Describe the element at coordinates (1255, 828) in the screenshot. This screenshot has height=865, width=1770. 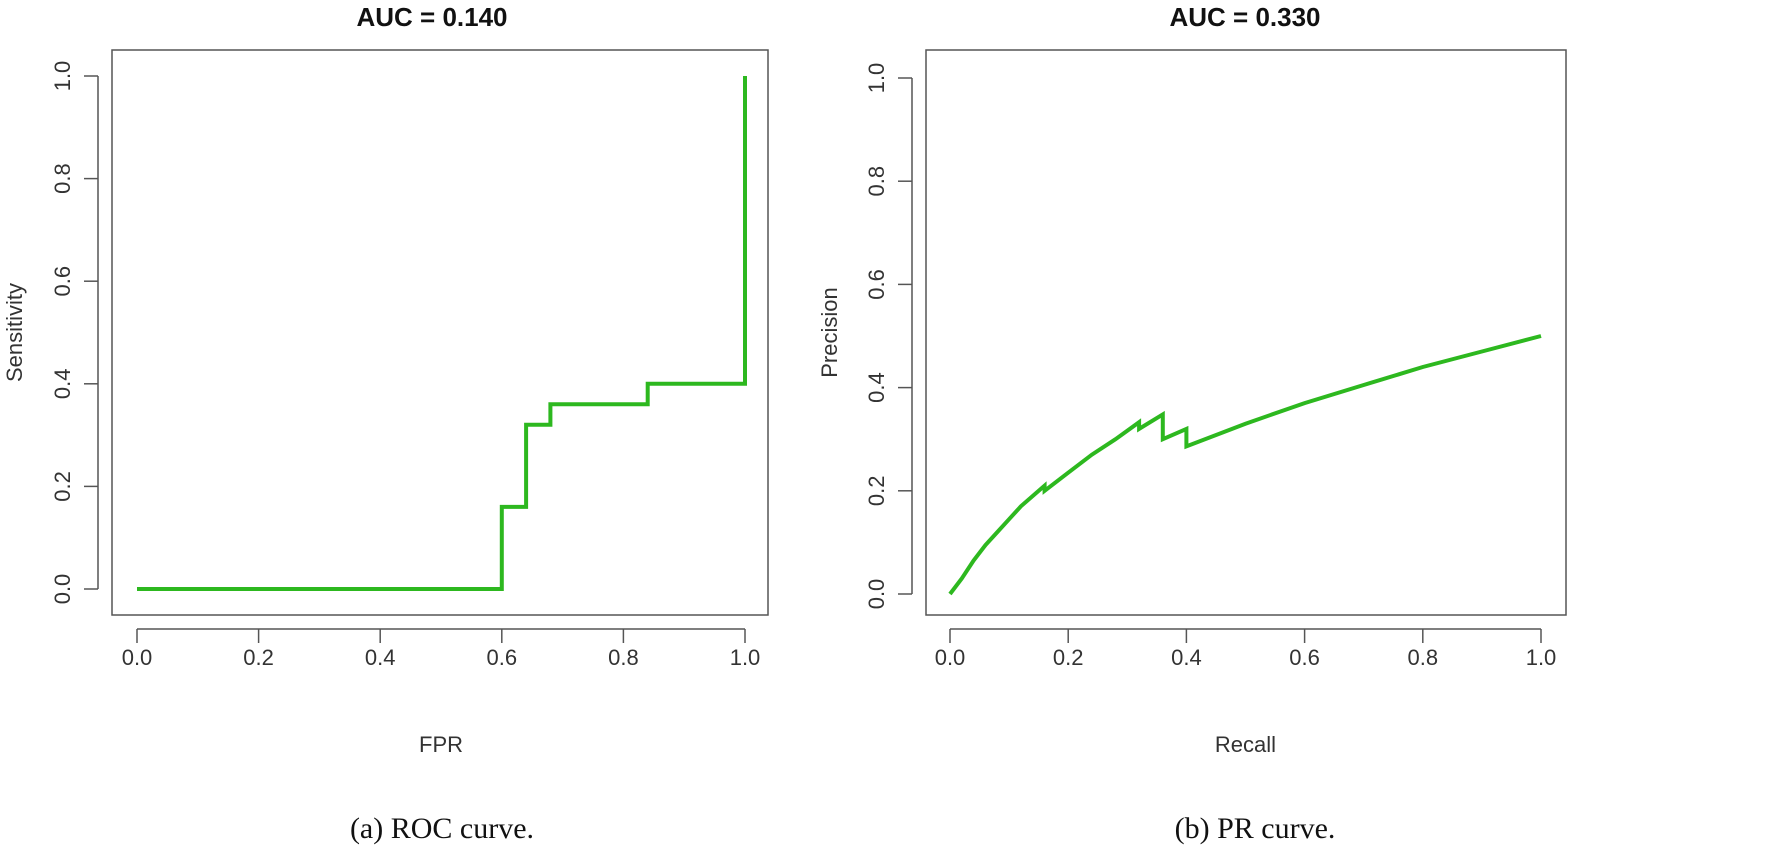
I see `figure-caption: (b) PR curve.` at that location.